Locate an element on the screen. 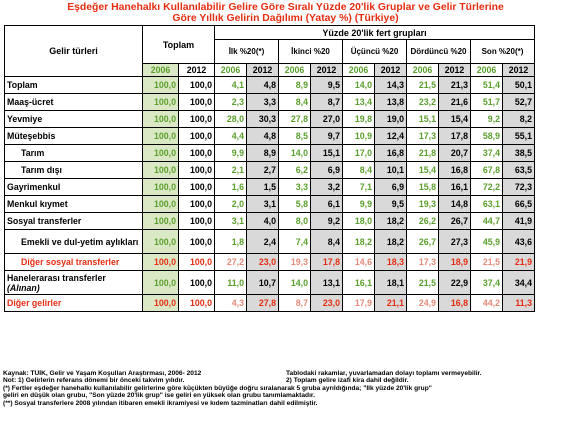 This screenshot has height=428, width=571. value-cell: 58,9 is located at coordinates (486, 136).